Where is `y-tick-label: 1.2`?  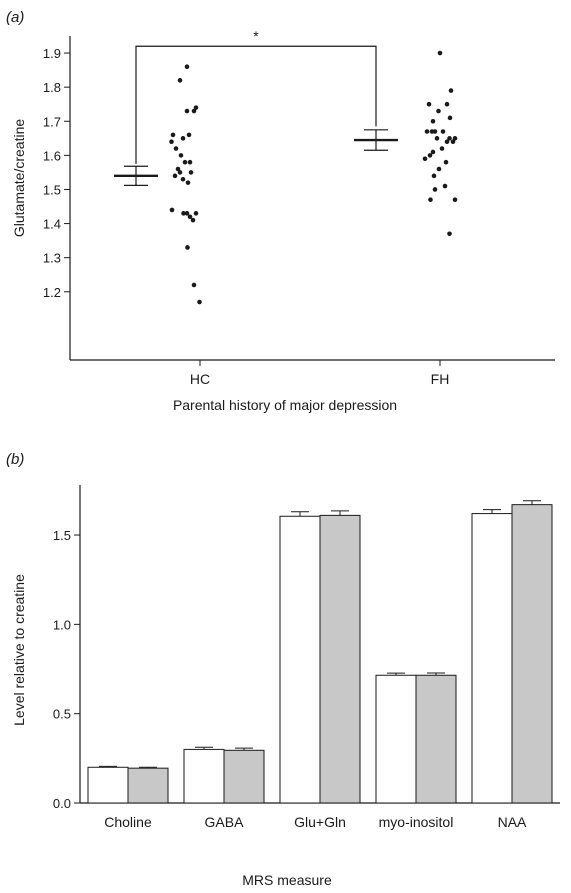 y-tick-label: 1.2 is located at coordinates (52, 292).